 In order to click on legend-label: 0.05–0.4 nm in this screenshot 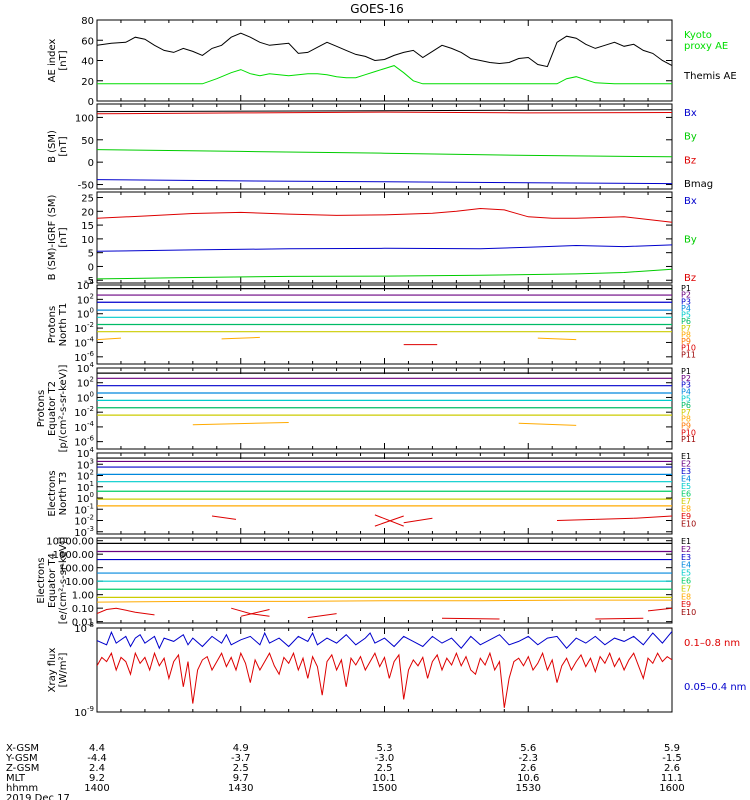, I will do `click(715, 687)`.